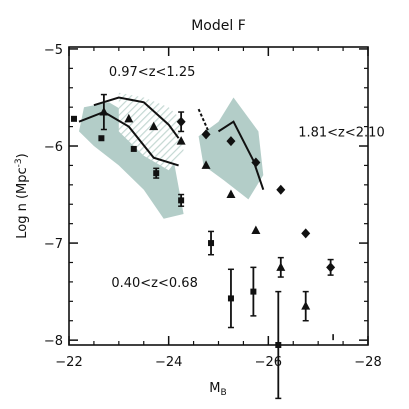 The width and height of the screenshot is (409, 409). I want to click on y-axis-label: Log n (Mpc-3), so click(22, 195).